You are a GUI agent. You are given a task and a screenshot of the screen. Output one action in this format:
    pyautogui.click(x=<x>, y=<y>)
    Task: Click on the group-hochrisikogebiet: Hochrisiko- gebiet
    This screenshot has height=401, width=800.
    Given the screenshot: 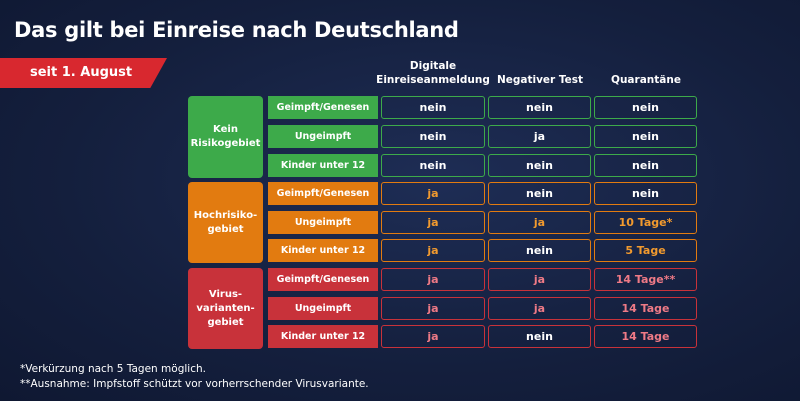 What is the action you would take?
    pyautogui.click(x=225, y=222)
    